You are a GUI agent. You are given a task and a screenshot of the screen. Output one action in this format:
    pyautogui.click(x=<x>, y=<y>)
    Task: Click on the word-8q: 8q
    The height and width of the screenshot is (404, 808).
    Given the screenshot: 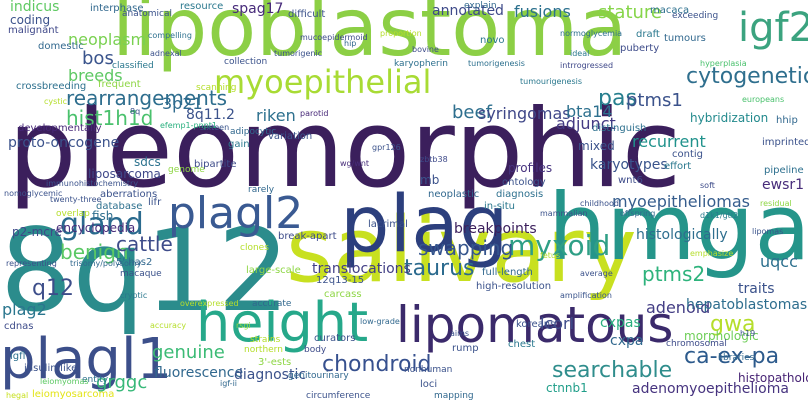 What is the action you would take?
    pyautogui.click(x=135, y=111)
    